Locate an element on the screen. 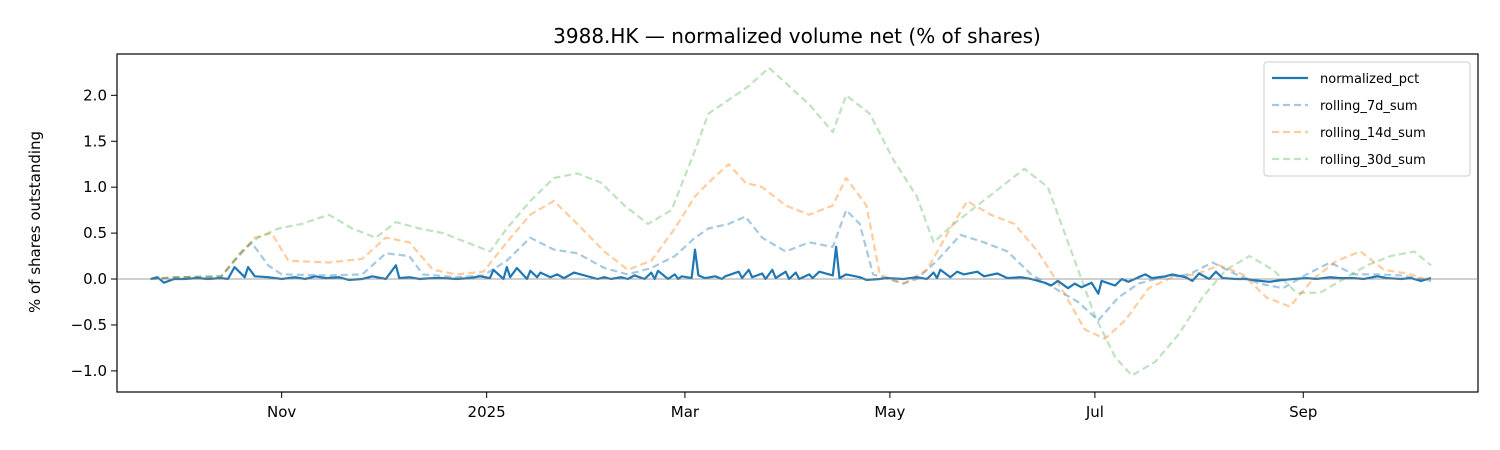 This screenshot has width=1500, height=450. series-line-normalized-pct is located at coordinates (791, 270).